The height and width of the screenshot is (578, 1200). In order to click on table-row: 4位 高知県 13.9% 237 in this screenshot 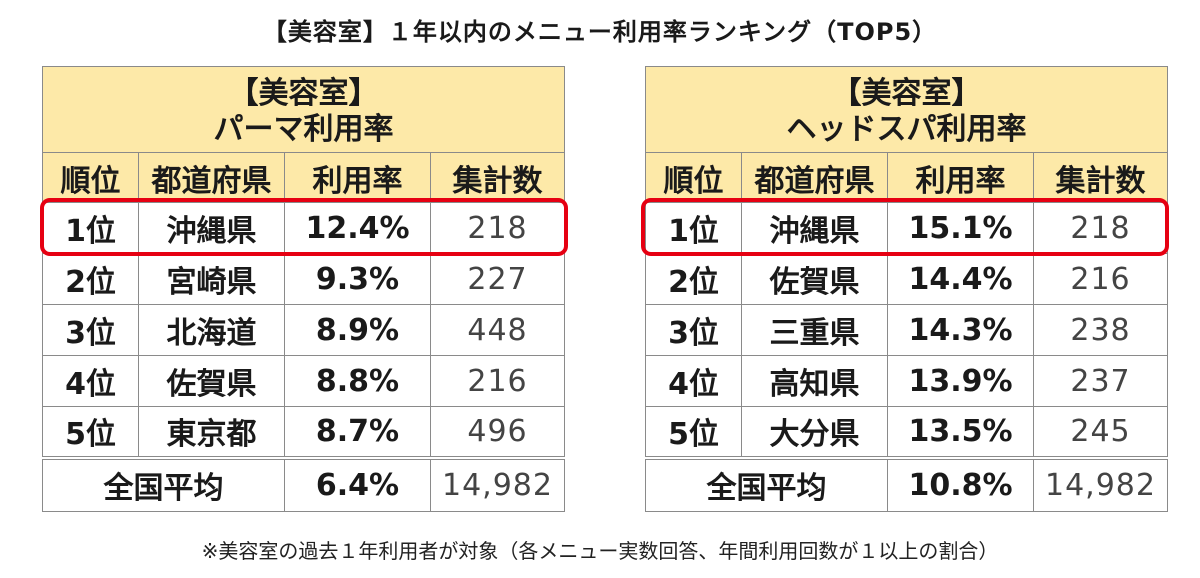, I will do `click(906, 381)`.